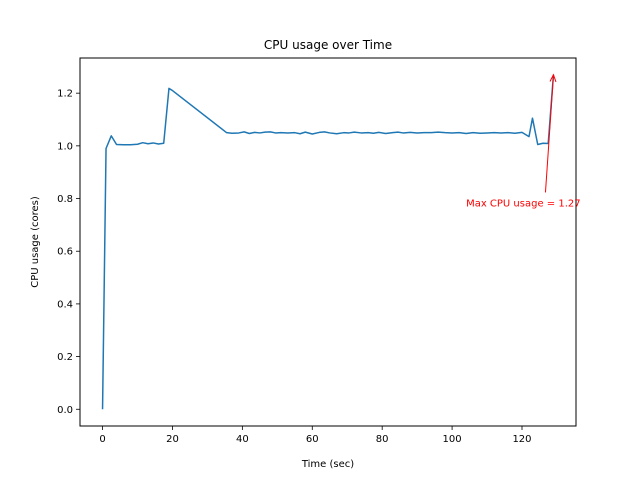  Describe the element at coordinates (65, 94) in the screenshot. I see `y-tick-label: 1.2` at that location.